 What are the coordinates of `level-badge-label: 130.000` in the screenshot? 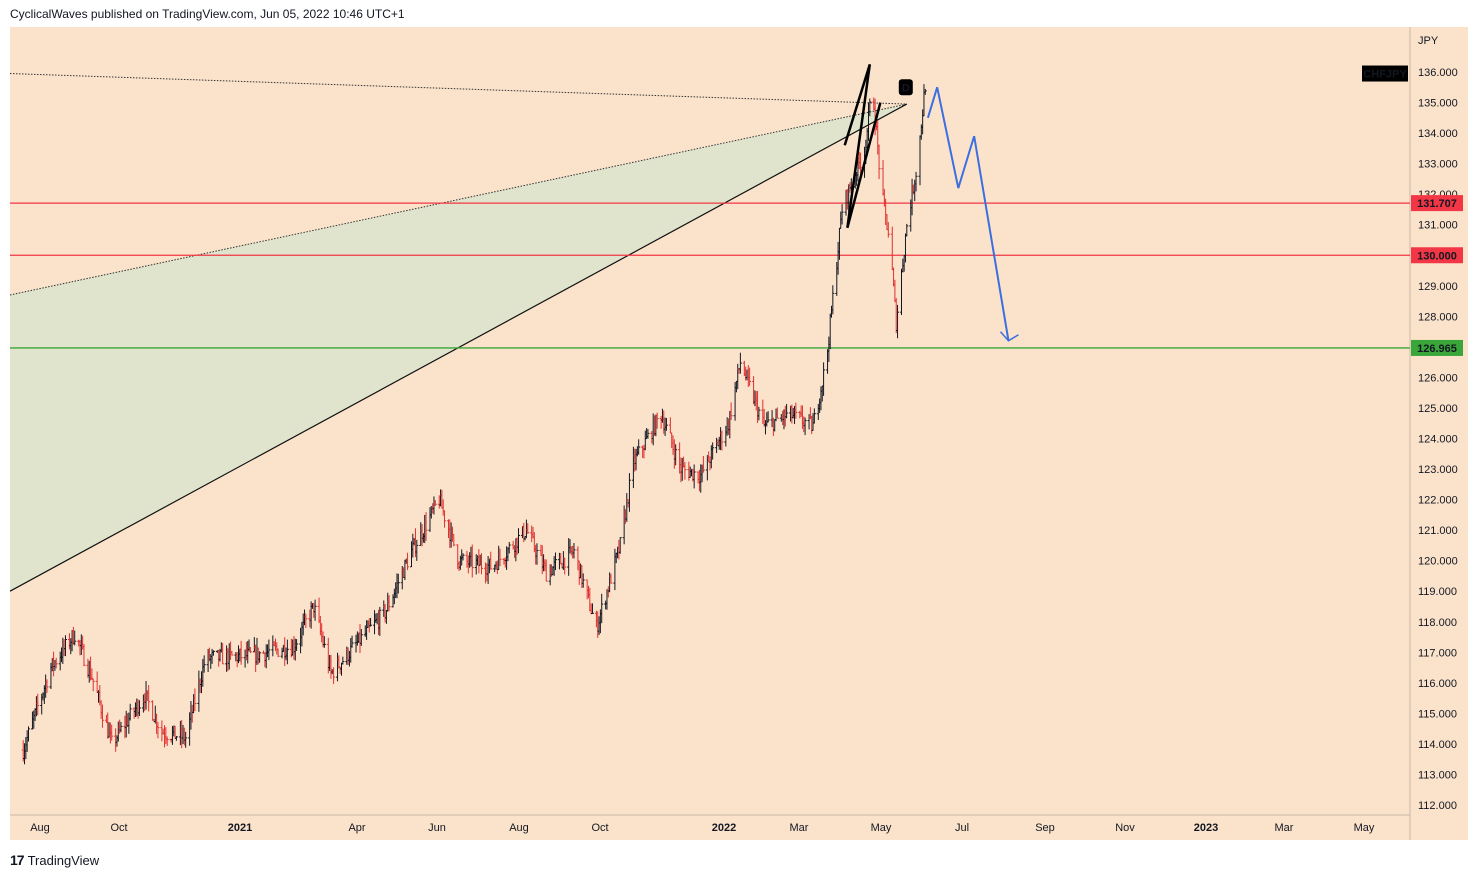 It's located at (1437, 256).